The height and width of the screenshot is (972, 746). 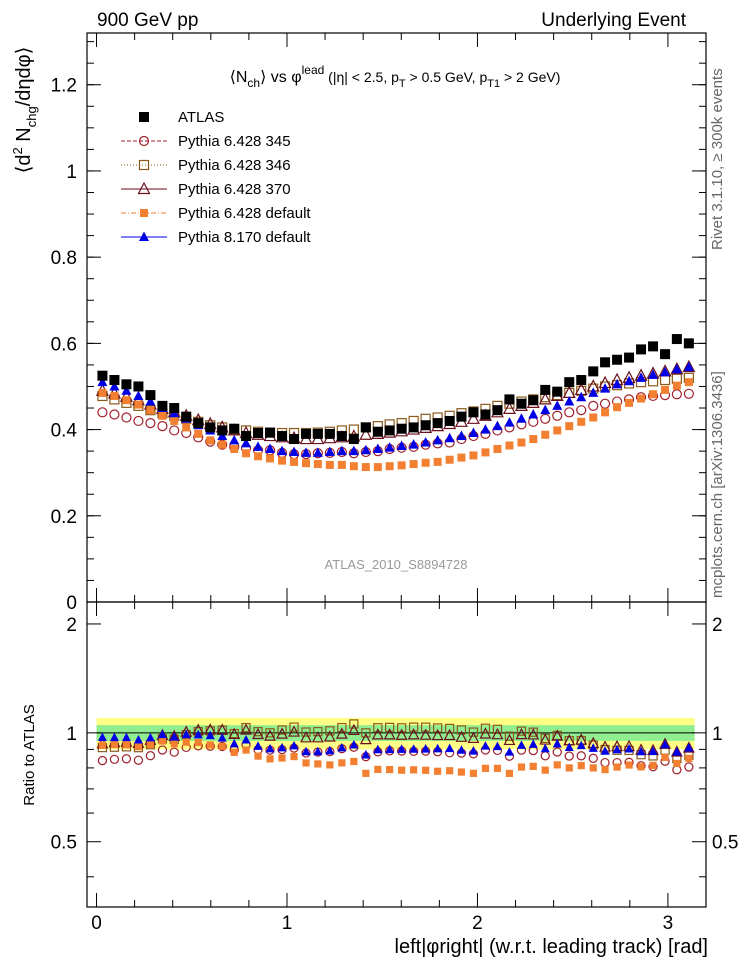 I want to click on header-right: Underlying Event, so click(x=613, y=20).